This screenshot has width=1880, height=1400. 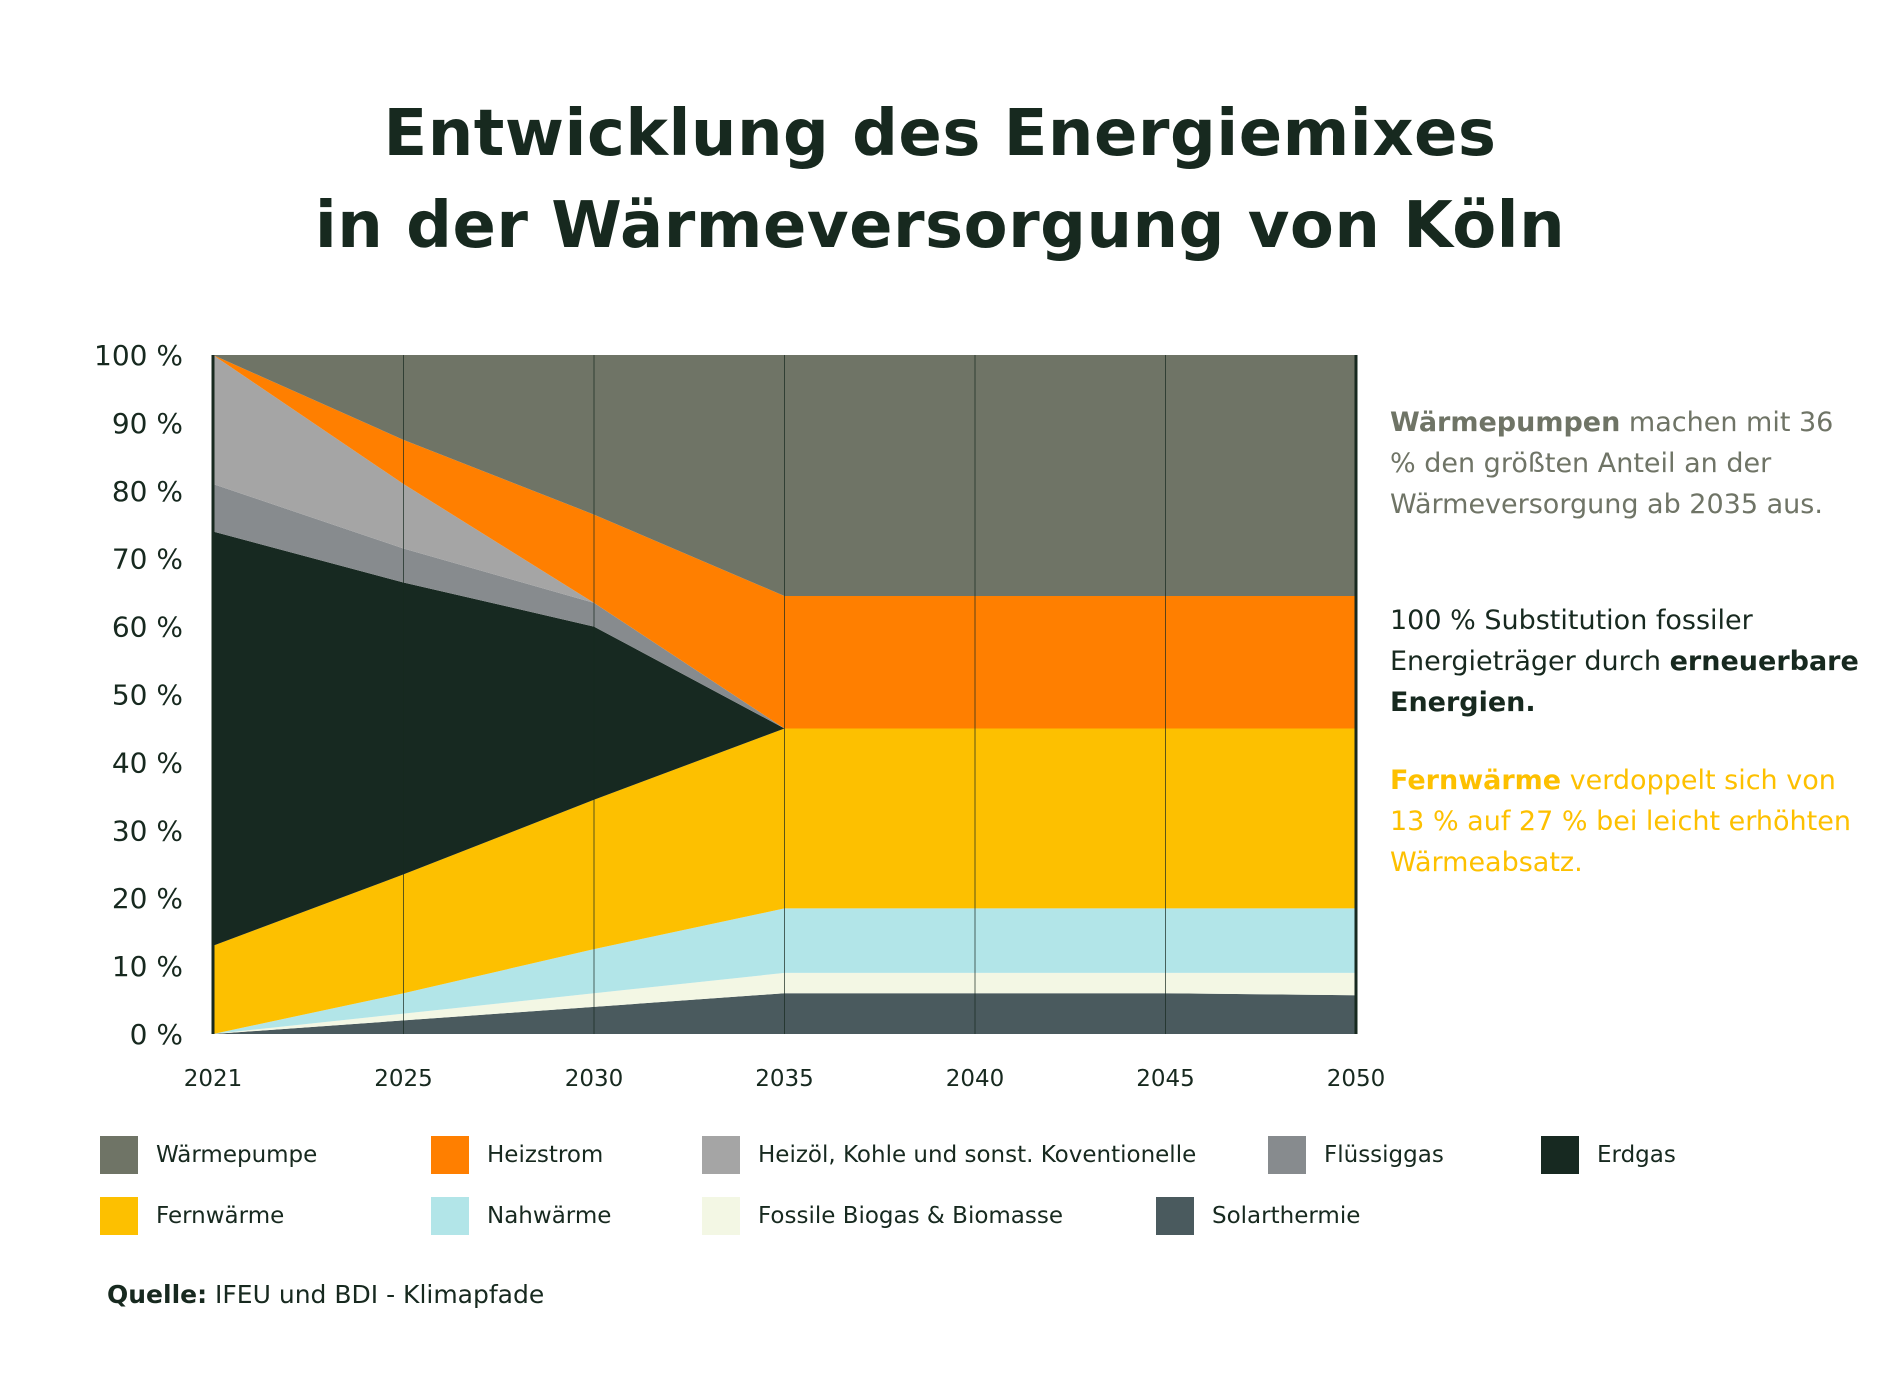 What do you see at coordinates (147, 830) in the screenshot?
I see `y-tick-label: 30 %` at bounding box center [147, 830].